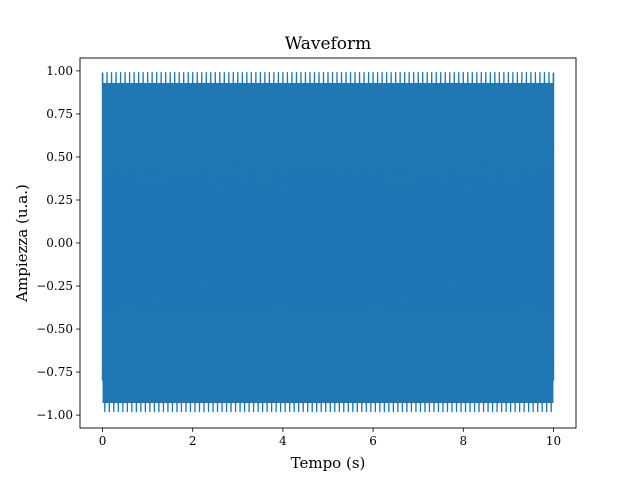 Image resolution: width=640 pixels, height=480 pixels. What do you see at coordinates (54, 329) in the screenshot?
I see `y-tick-label: −0.50` at bounding box center [54, 329].